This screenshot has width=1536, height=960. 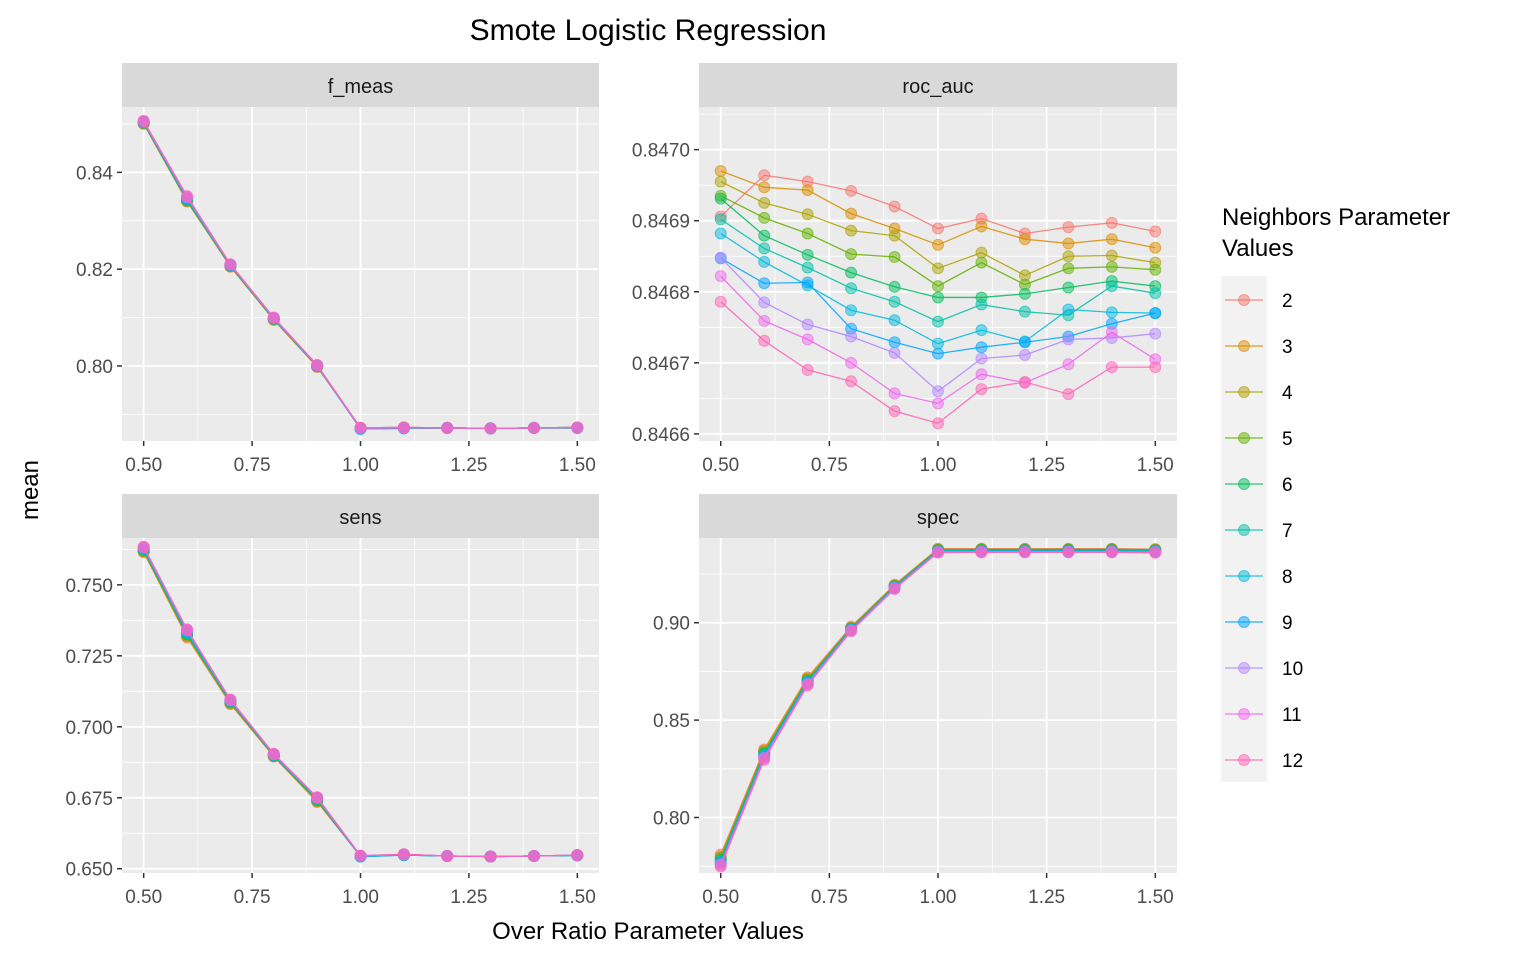 I want to click on y-tick-label: 0.85, so click(x=671, y=721).